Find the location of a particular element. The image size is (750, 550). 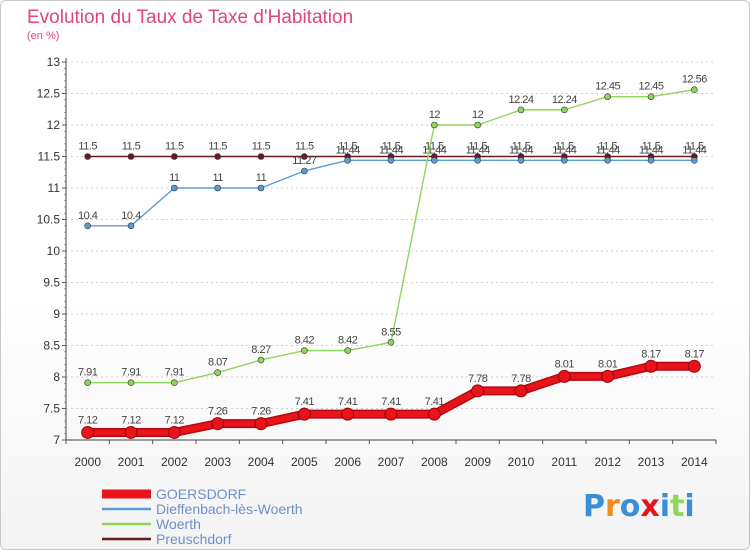

x-tick-label: 2006 is located at coordinates (347, 462).